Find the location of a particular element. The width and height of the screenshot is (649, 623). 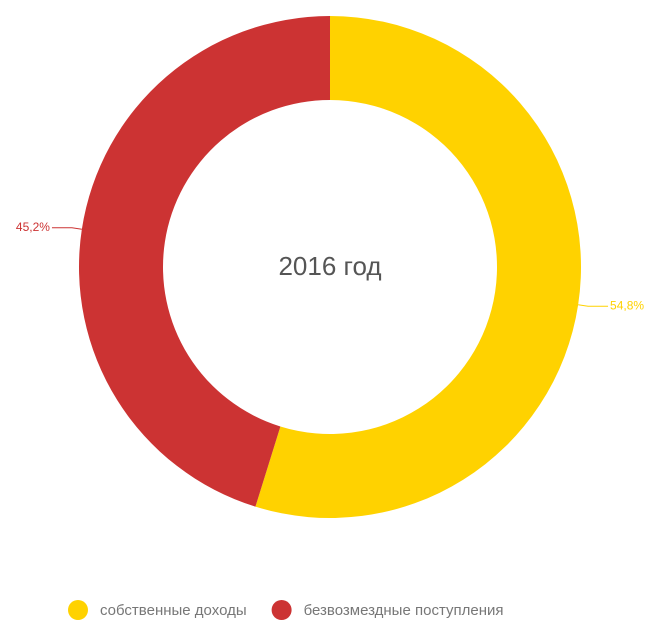

data-label: 45,2% is located at coordinates (33, 227).